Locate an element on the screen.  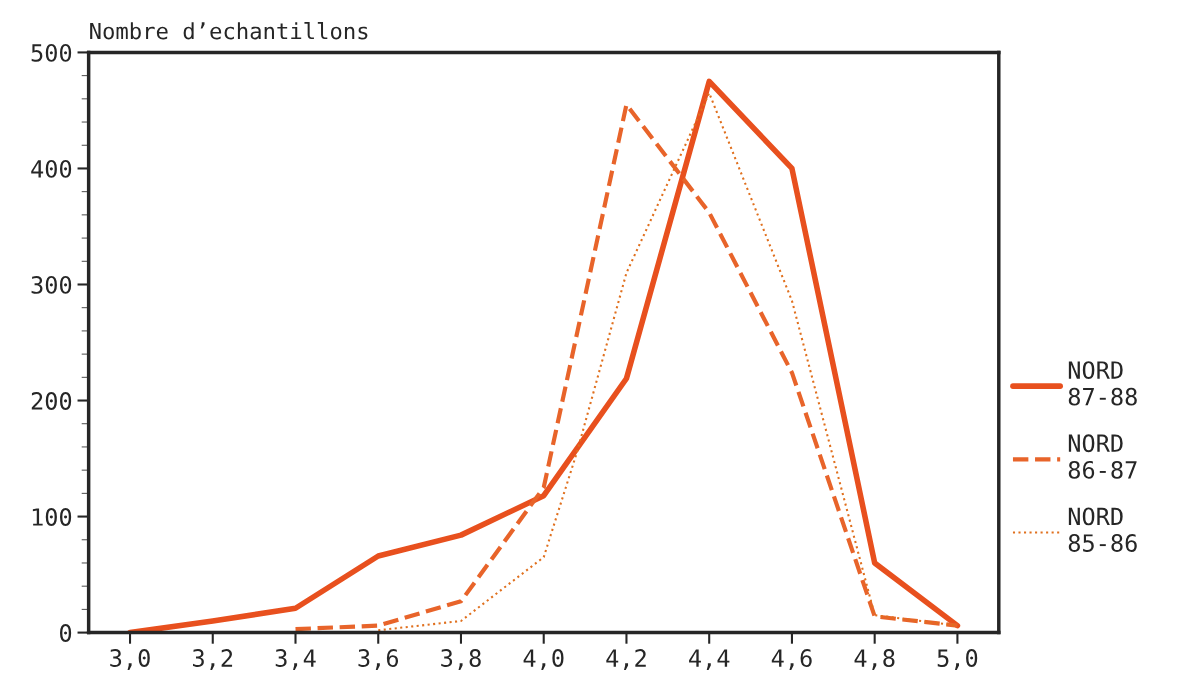
y-tick-label: 500 is located at coordinates (51, 52).